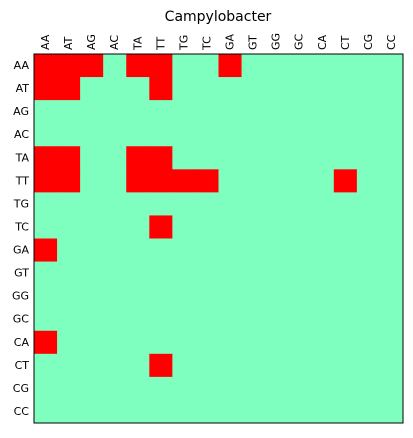  I want to click on heatmap-cell-ca-ag, so click(92, 342).